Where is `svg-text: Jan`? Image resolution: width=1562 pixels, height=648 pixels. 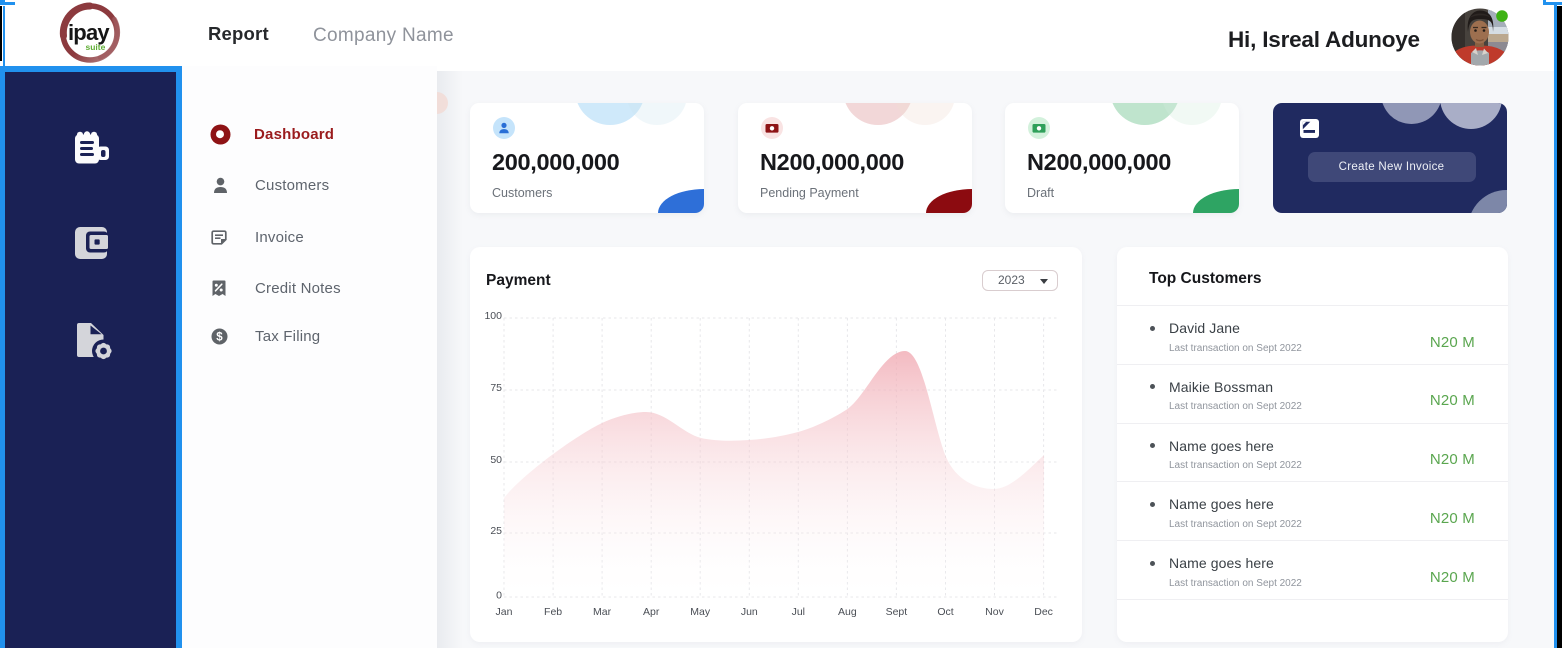
svg-text: Jan is located at coordinates (504, 612).